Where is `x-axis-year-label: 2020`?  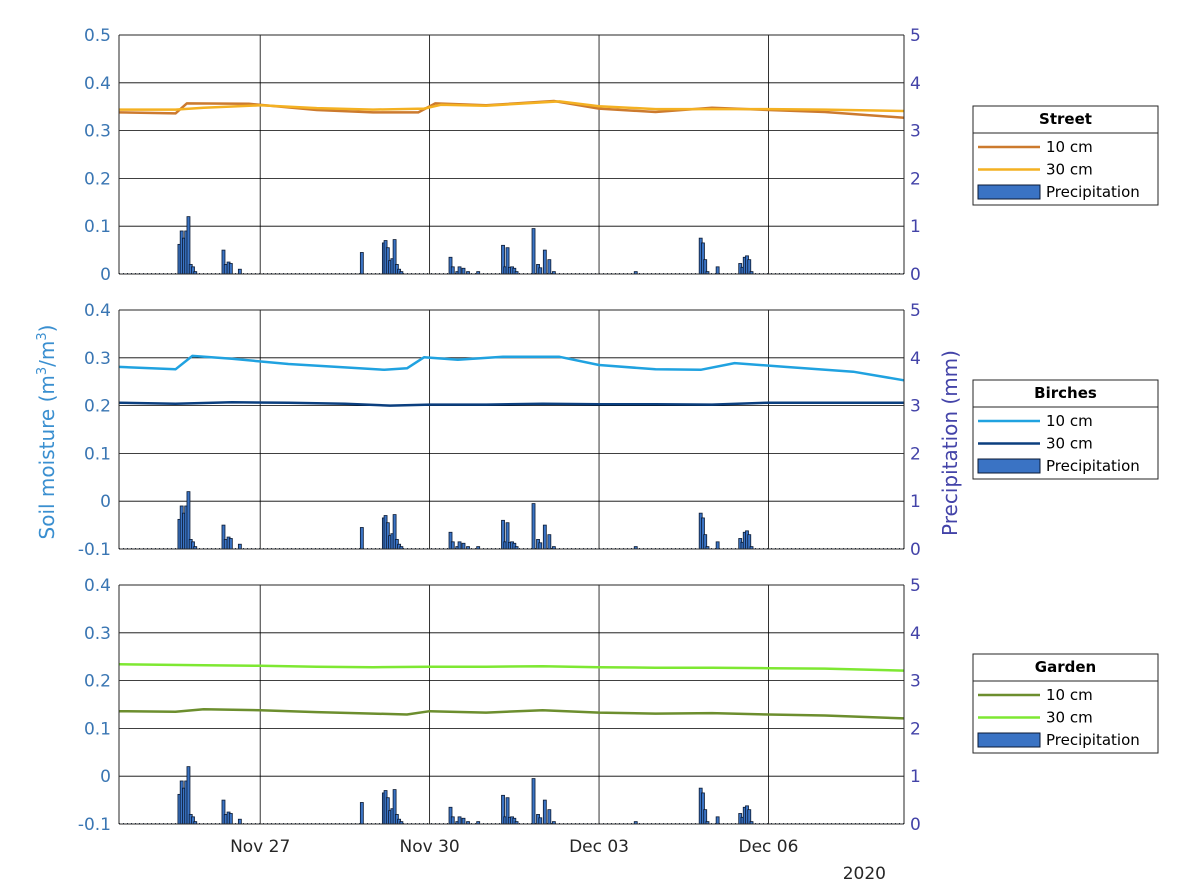
x-axis-year-label: 2020 is located at coordinates (864, 874).